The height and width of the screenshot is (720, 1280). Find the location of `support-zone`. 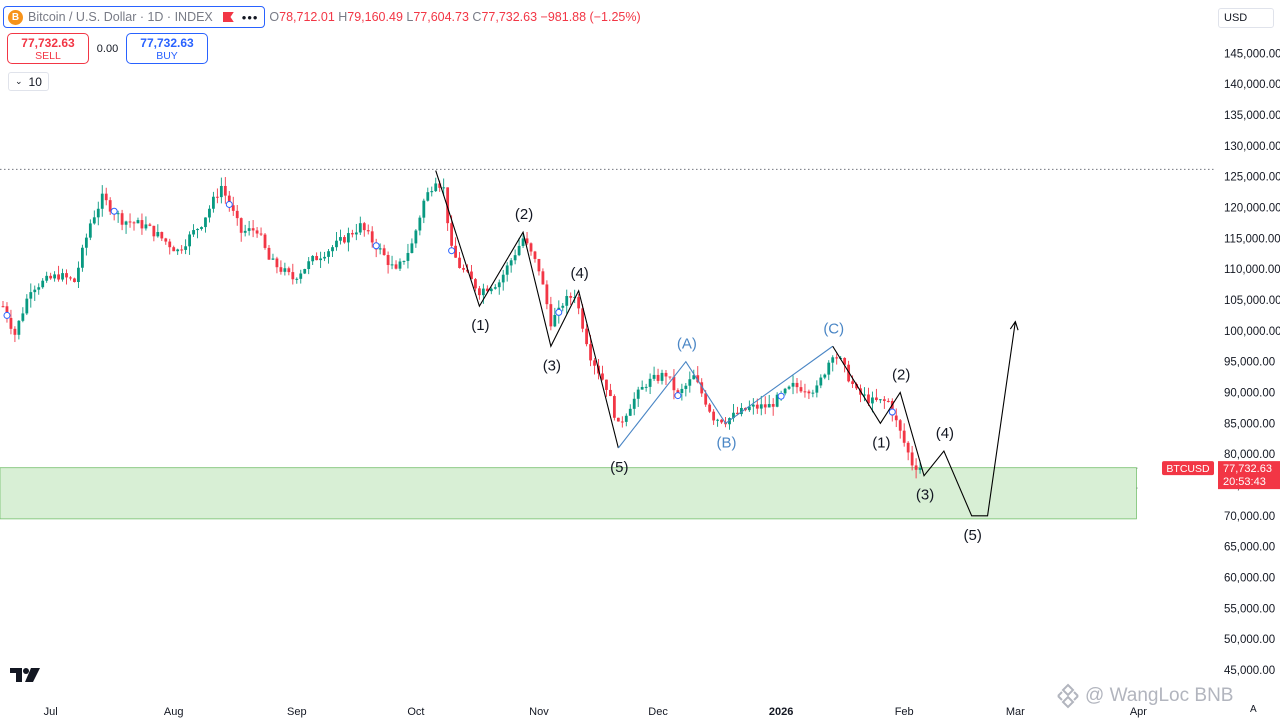

support-zone is located at coordinates (568, 493).